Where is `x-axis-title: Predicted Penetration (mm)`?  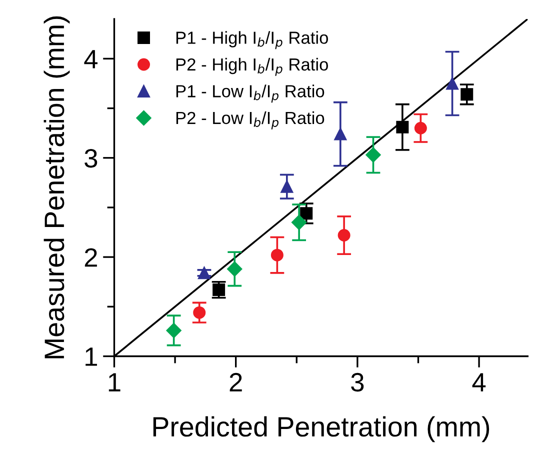 x-axis-title: Predicted Penetration (mm) is located at coordinates (321, 429).